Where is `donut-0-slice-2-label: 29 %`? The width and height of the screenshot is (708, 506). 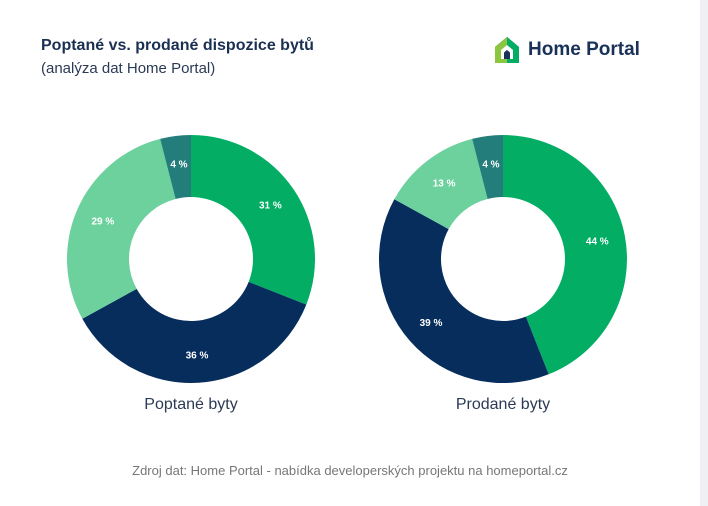 donut-0-slice-2-label: 29 % is located at coordinates (102, 221).